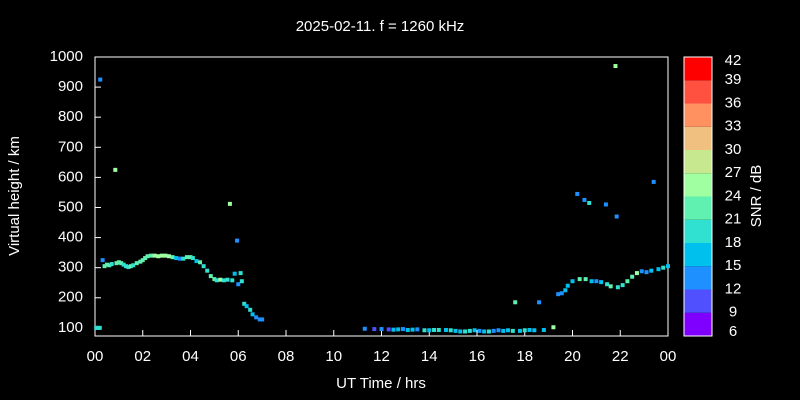  What do you see at coordinates (70, 267) in the screenshot?
I see `y-tick-label: 300` at bounding box center [70, 267].